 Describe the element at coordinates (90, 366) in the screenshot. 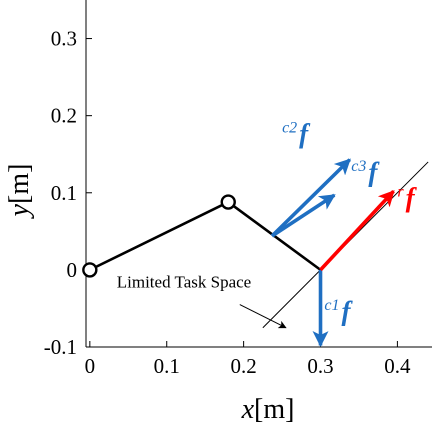

I see `x-tick-label: 0` at that location.